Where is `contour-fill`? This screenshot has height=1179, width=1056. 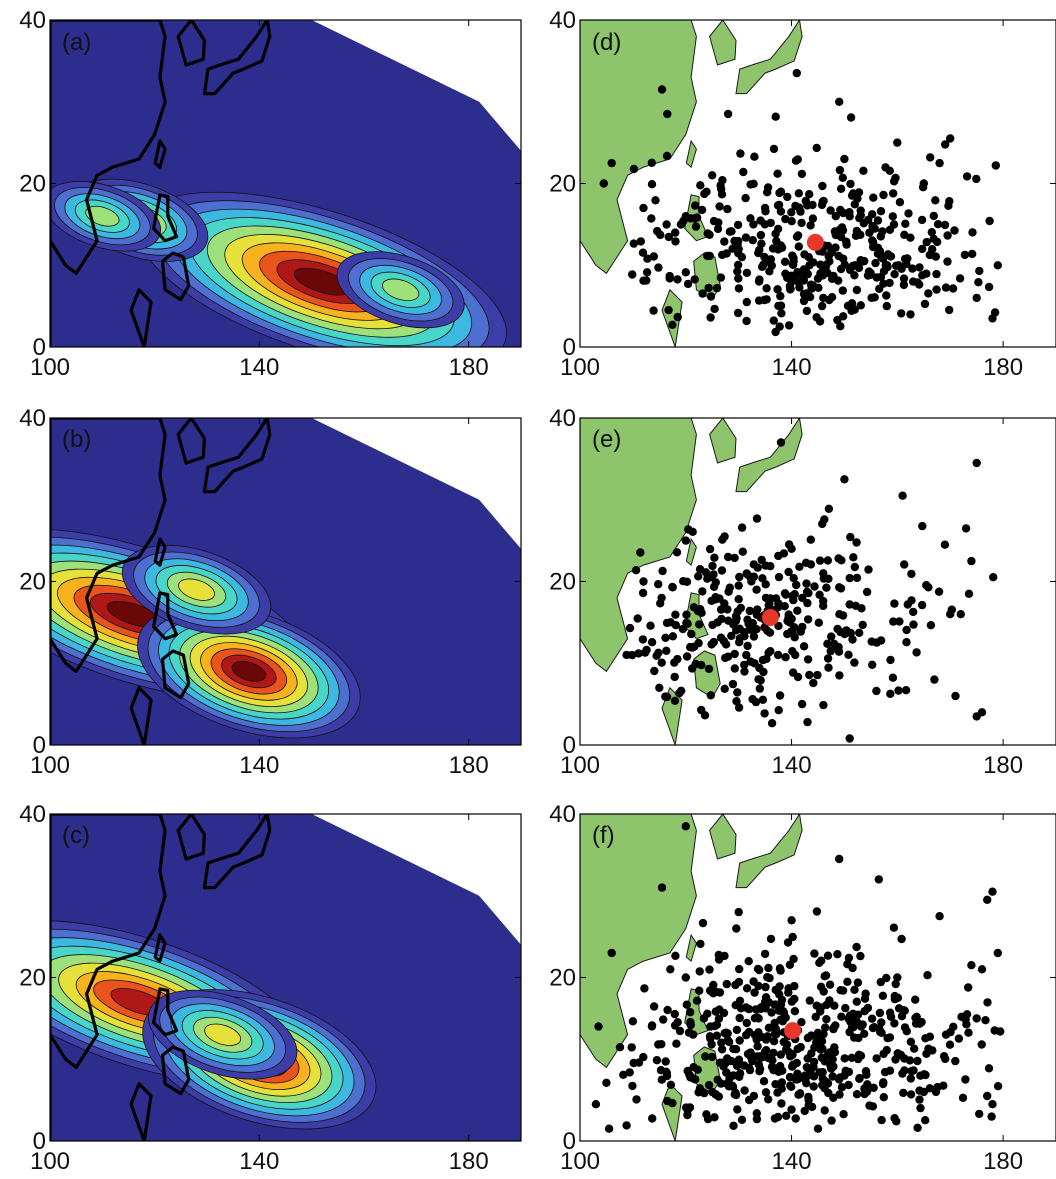
contour-fill is located at coordinates (285, 977).